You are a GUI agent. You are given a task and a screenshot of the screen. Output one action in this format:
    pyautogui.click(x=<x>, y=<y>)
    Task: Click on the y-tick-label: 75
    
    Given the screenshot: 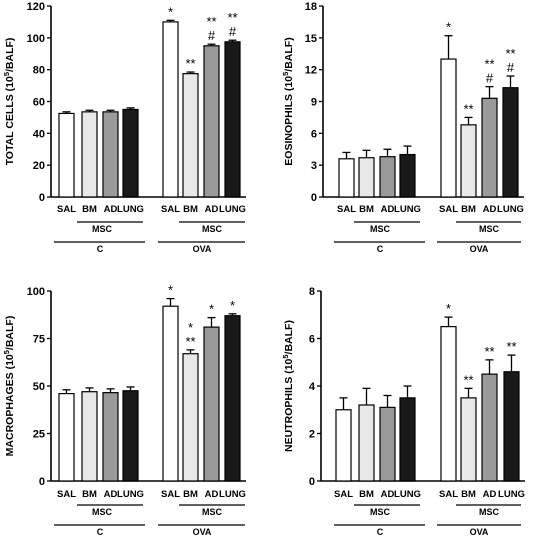 What is the action you would take?
    pyautogui.click(x=39, y=340)
    